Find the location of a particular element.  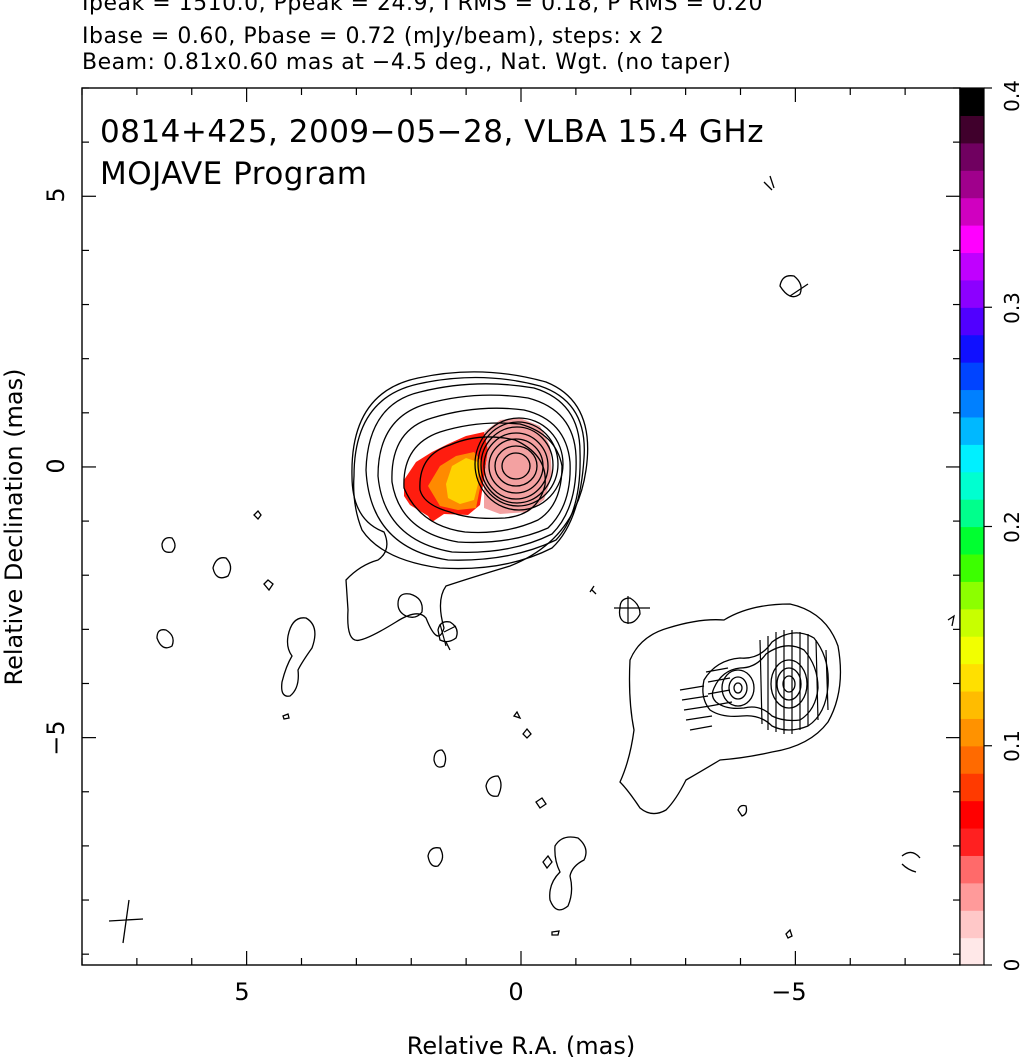

colorbar-tick-label: 0.2 is located at coordinates (1010, 527).